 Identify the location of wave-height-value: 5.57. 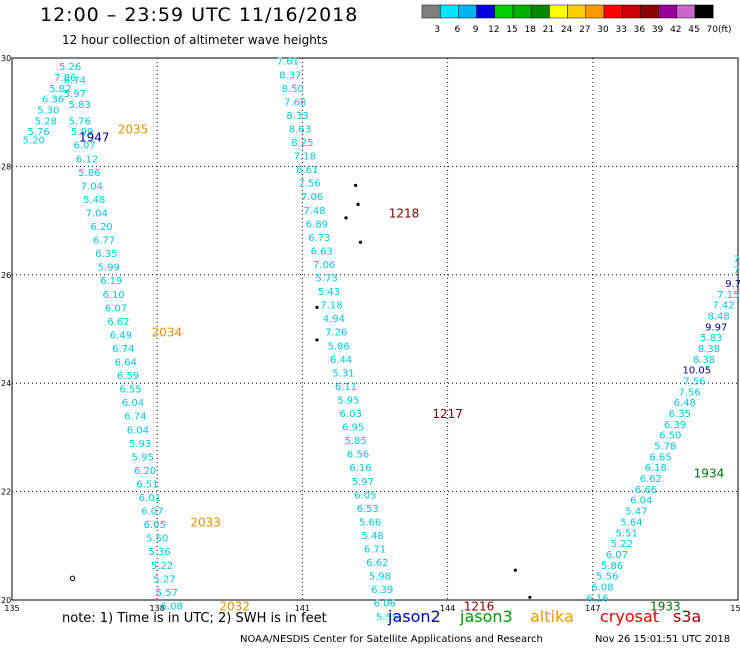
(167, 593).